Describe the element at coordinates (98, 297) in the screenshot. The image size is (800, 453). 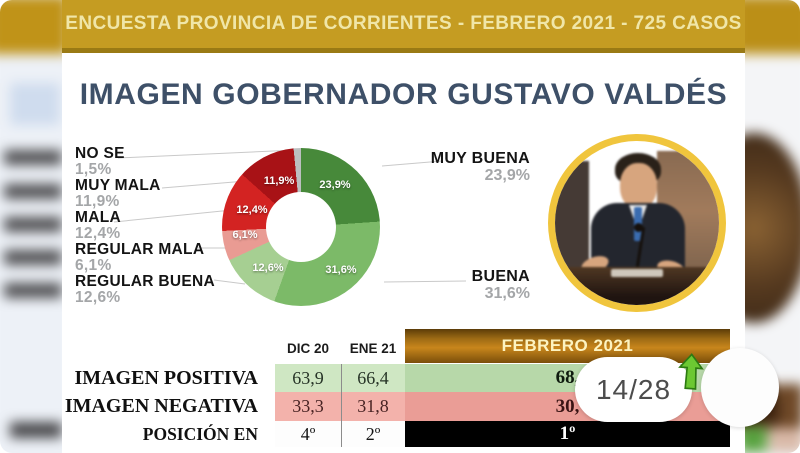
I see `legend-value: 12,6%` at that location.